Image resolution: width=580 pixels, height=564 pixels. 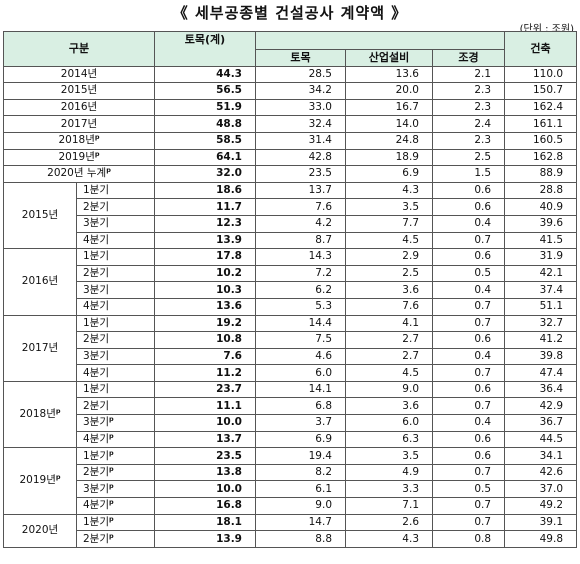 What do you see at coordinates (291, 406) in the screenshot?
I see `table-row: 2분기 11.1 6.8 3.6 0.7 42.9` at bounding box center [291, 406].